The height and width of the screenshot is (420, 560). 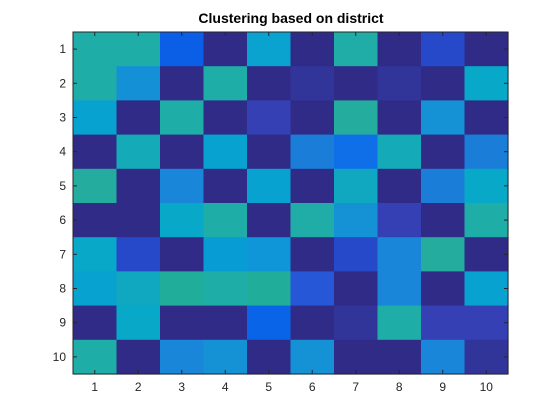 What do you see at coordinates (62, 289) in the screenshot?
I see `y-tick-label: 8` at bounding box center [62, 289].